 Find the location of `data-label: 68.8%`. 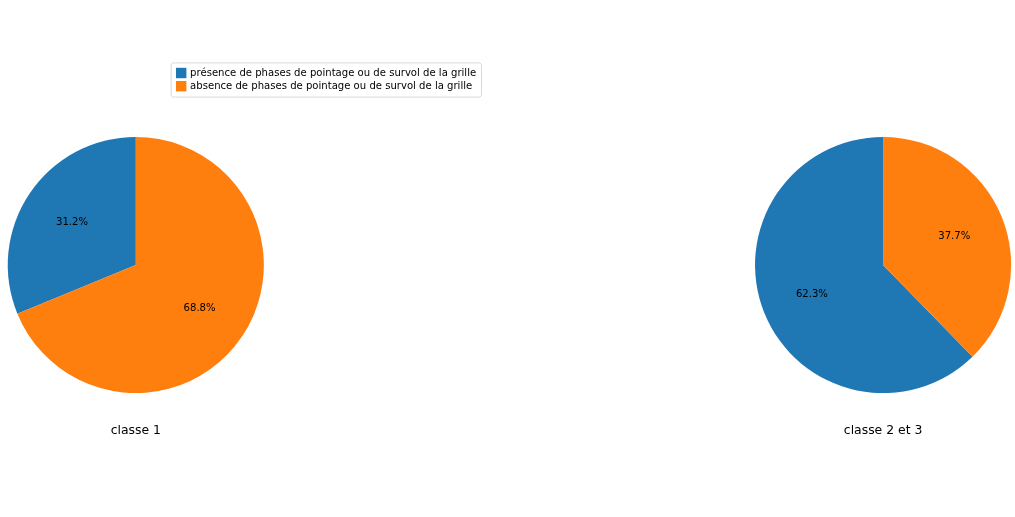

data-label: 68.8% is located at coordinates (200, 307).